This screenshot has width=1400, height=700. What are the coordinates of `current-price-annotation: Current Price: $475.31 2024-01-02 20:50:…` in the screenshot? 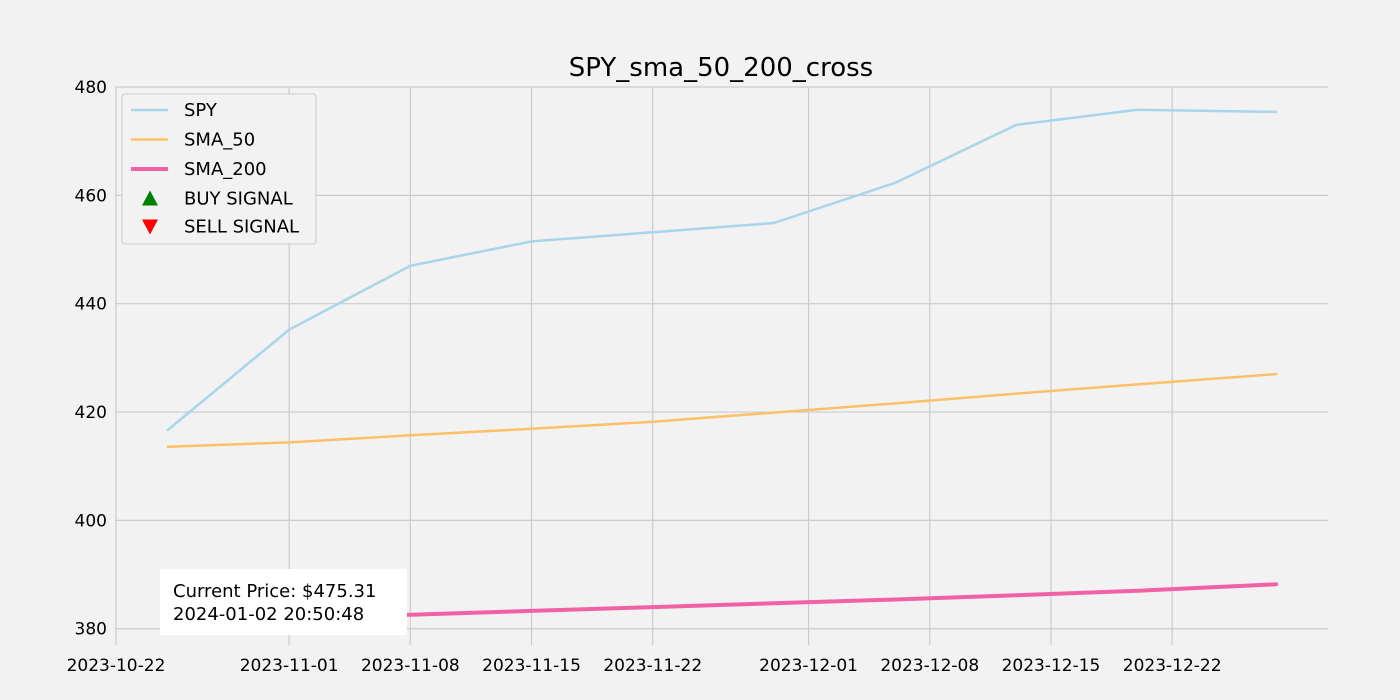 It's located at (283, 602).